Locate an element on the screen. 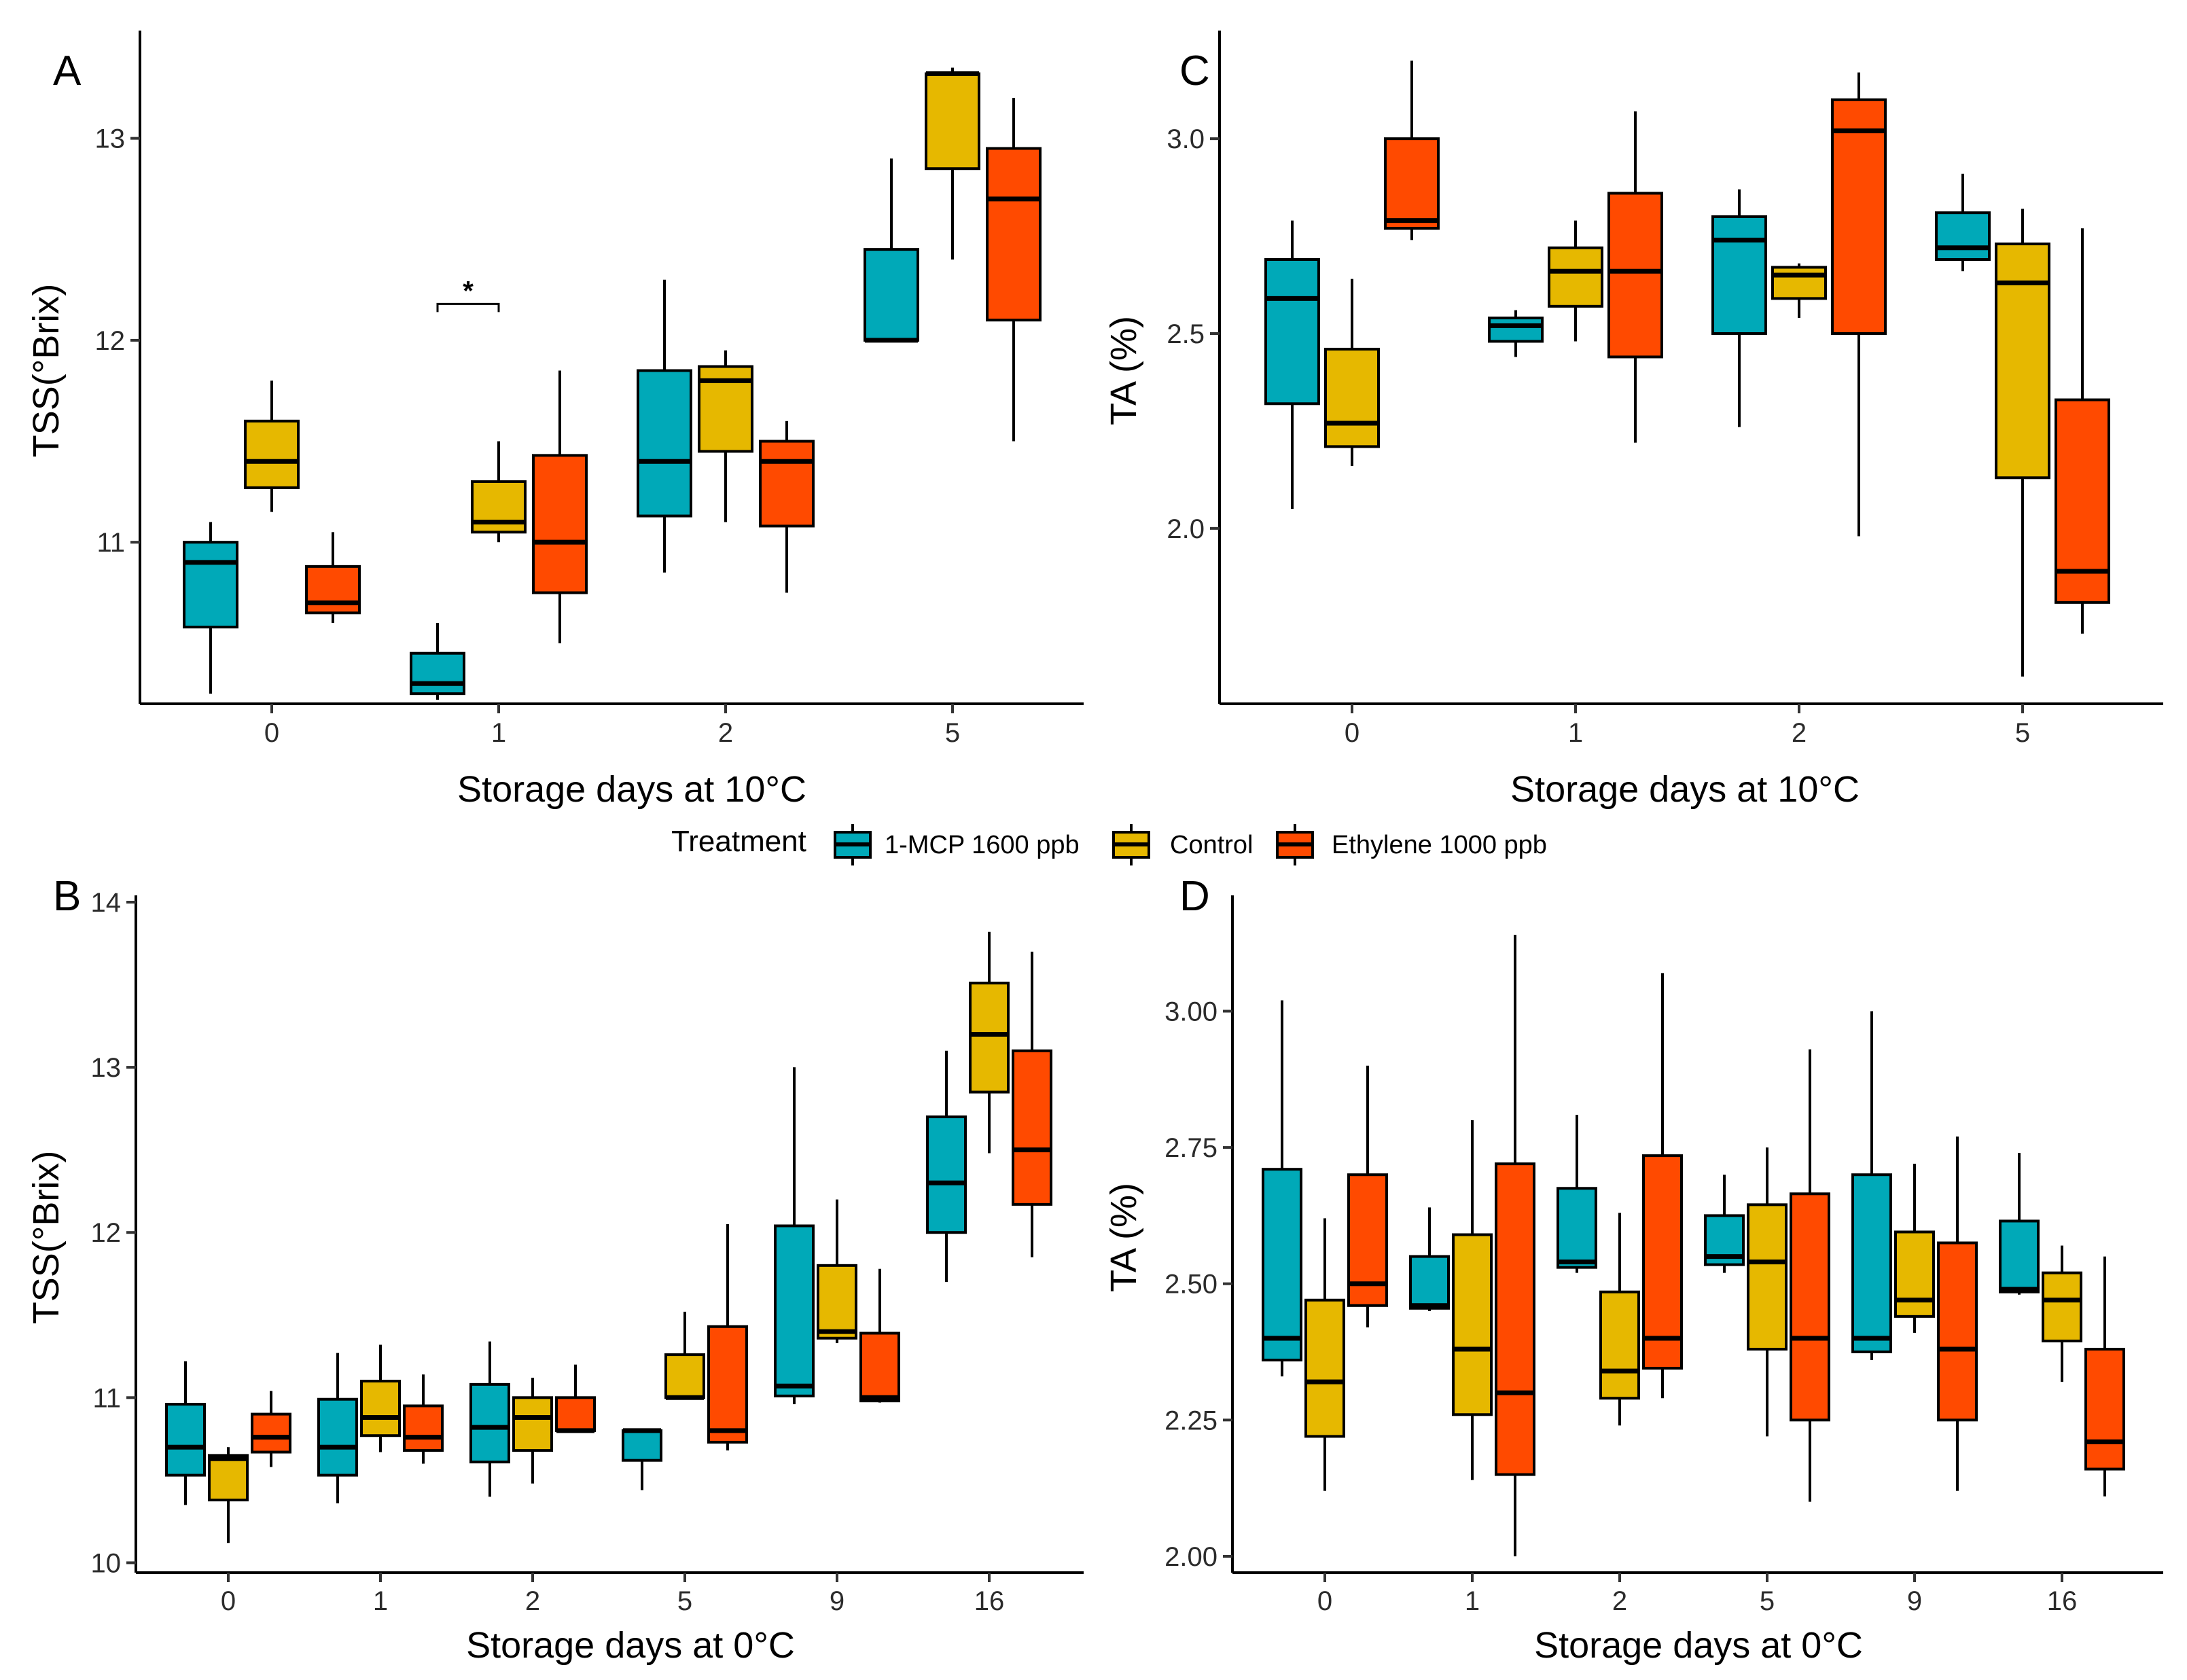 This screenshot has width=2187, height=1680. y-tick-label: 2.75 is located at coordinates (1190, 1148).